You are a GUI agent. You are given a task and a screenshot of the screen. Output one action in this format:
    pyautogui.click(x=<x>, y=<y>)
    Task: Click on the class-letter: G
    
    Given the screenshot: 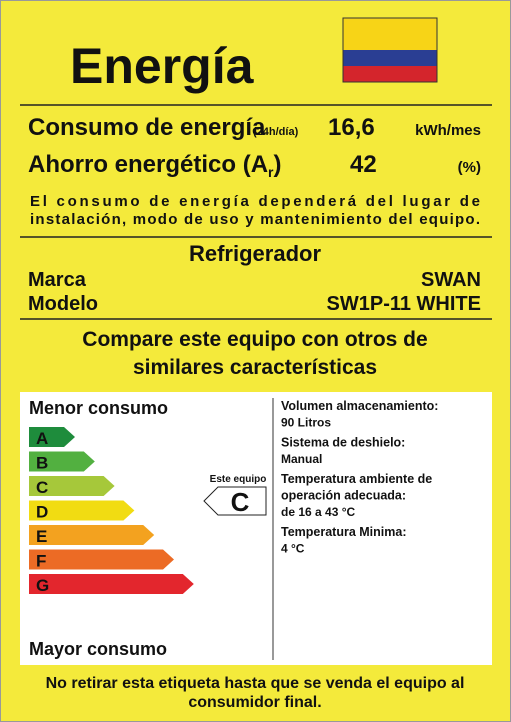 What is the action you would take?
    pyautogui.click(x=42, y=585)
    